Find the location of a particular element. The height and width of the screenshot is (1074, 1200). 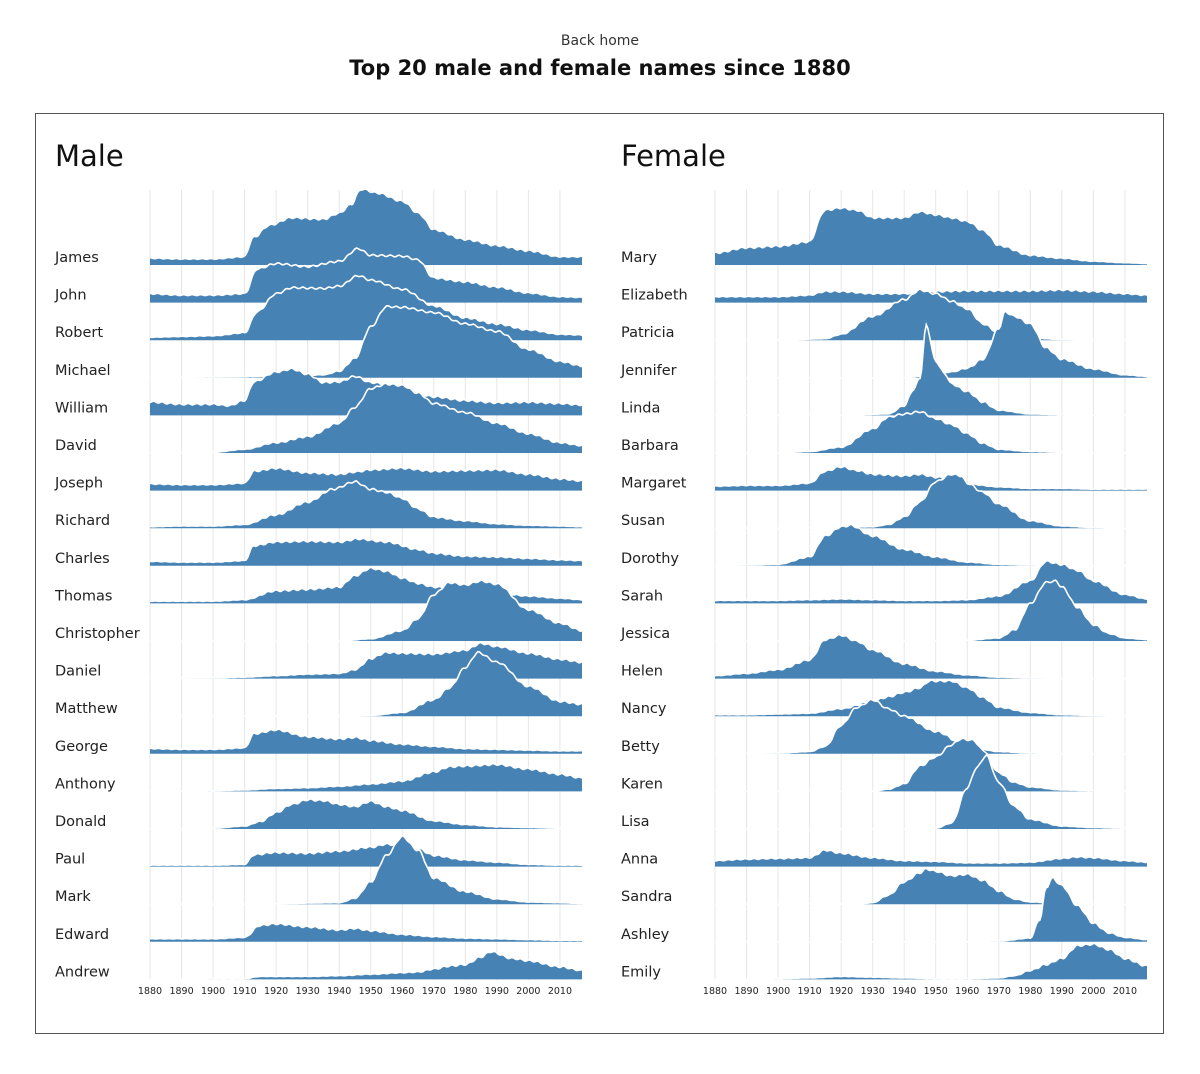

female-x-tick-label: 2010 is located at coordinates (1125, 991).